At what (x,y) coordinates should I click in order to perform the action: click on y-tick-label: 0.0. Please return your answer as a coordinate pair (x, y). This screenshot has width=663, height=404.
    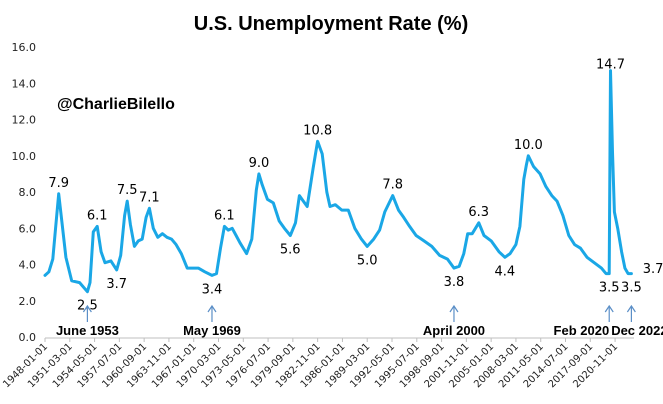
    Looking at the image, I should click on (28, 337).